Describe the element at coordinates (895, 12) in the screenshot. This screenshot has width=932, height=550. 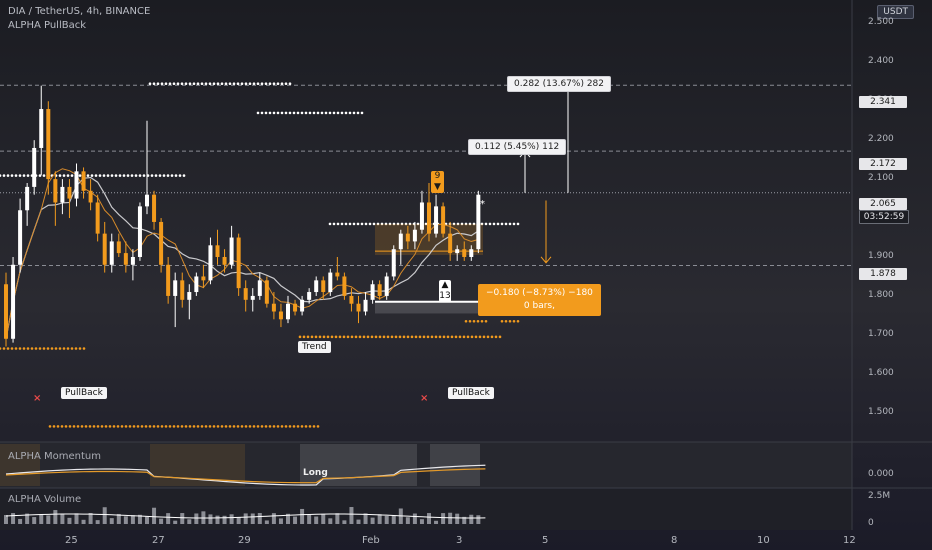
I see `currency-button: USDT` at that location.